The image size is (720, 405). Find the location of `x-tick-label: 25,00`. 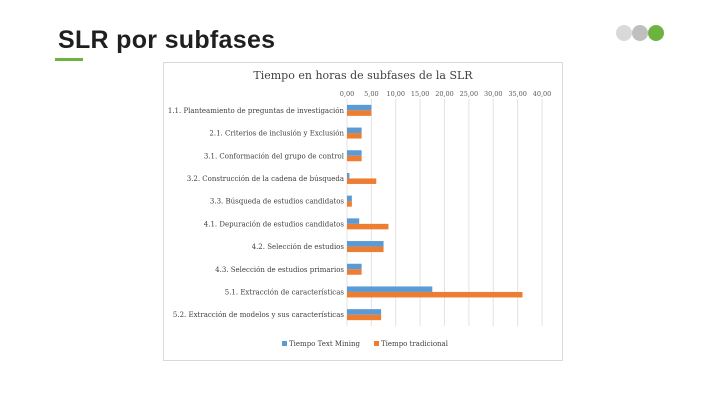

x-tick-label: 25,00 is located at coordinates (469, 94).